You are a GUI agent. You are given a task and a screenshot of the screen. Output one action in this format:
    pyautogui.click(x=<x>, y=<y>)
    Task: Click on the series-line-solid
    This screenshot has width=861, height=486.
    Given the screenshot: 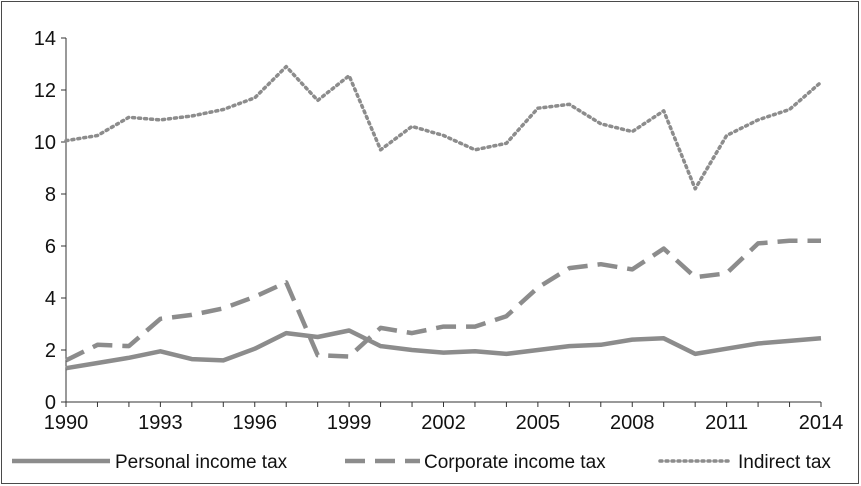 What is the action you would take?
    pyautogui.click(x=443, y=349)
    